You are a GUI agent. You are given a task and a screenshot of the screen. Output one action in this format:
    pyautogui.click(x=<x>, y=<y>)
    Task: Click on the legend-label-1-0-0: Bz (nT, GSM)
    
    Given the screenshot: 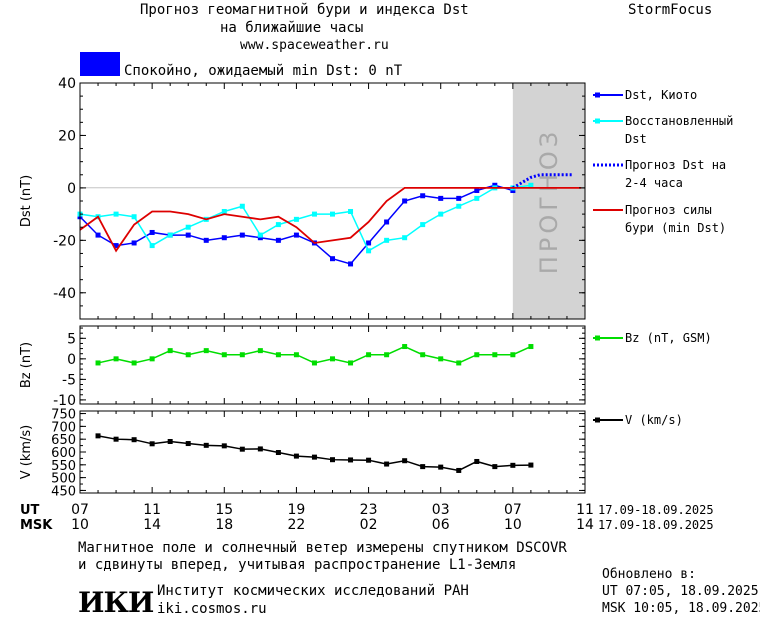 What is the action you would take?
    pyautogui.click(x=668, y=338)
    